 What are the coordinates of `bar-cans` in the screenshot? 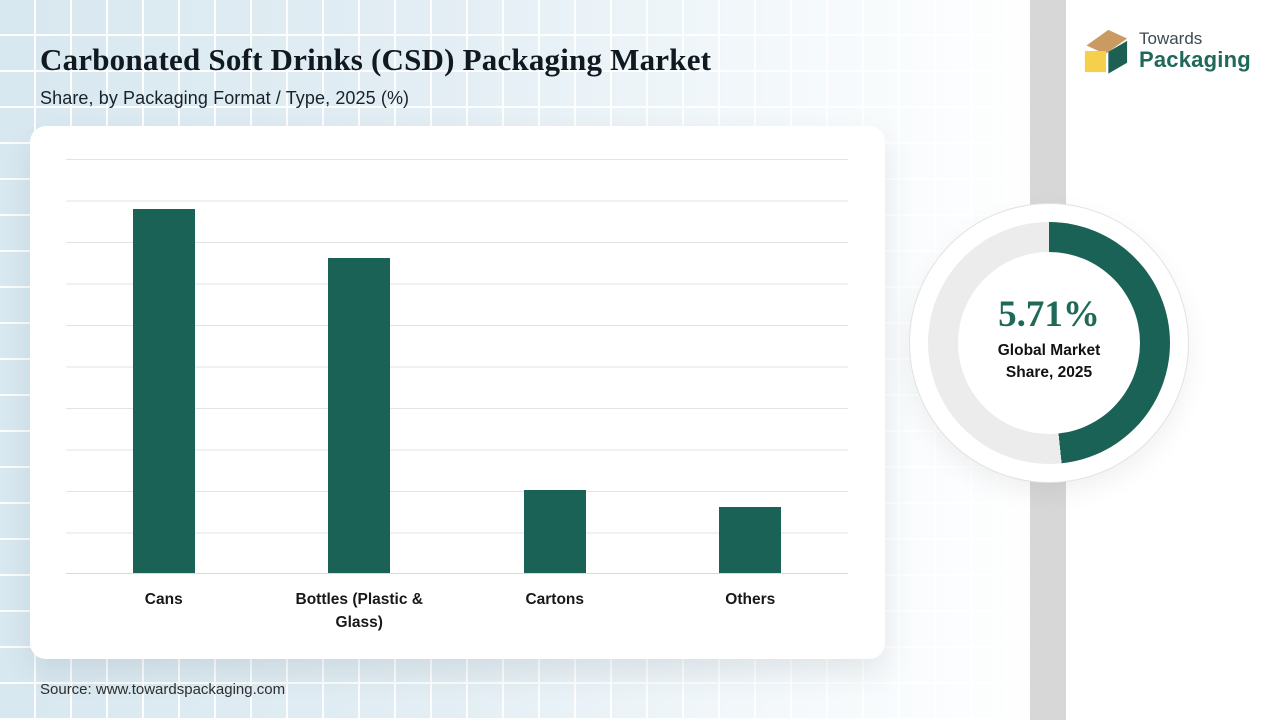 It's located at (163, 390).